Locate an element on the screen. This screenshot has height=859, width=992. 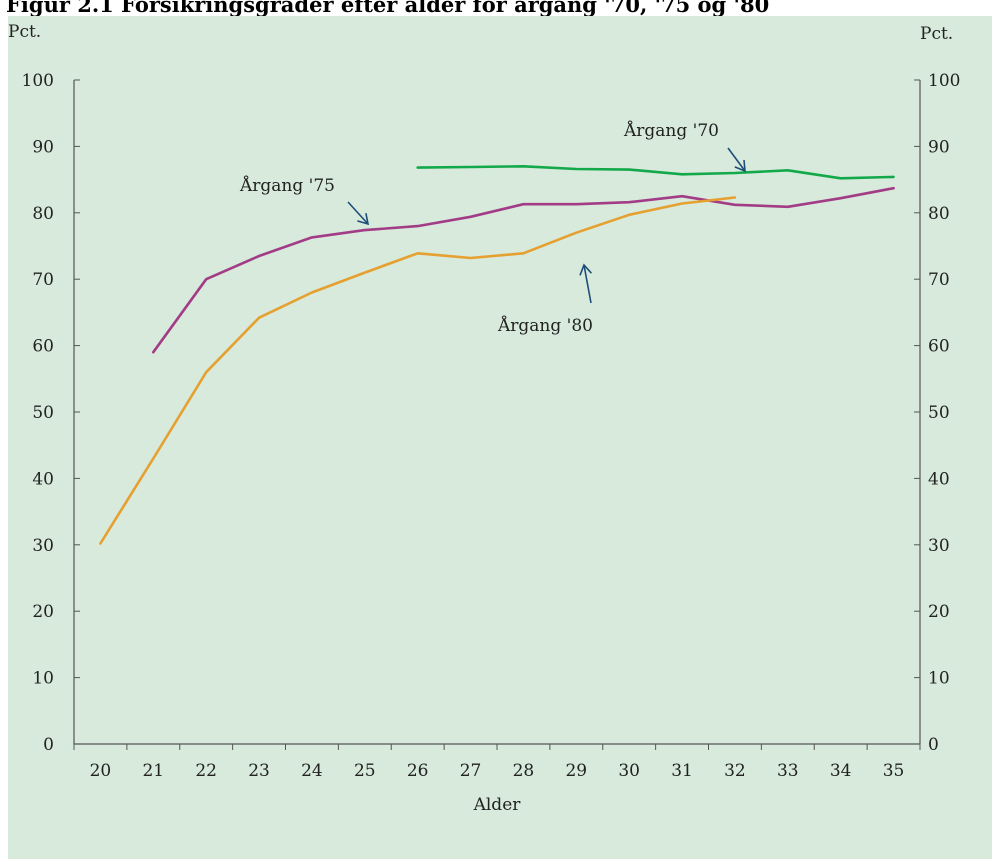
annotation-aargang-80-arrow-head is located at coordinates (585, 269).